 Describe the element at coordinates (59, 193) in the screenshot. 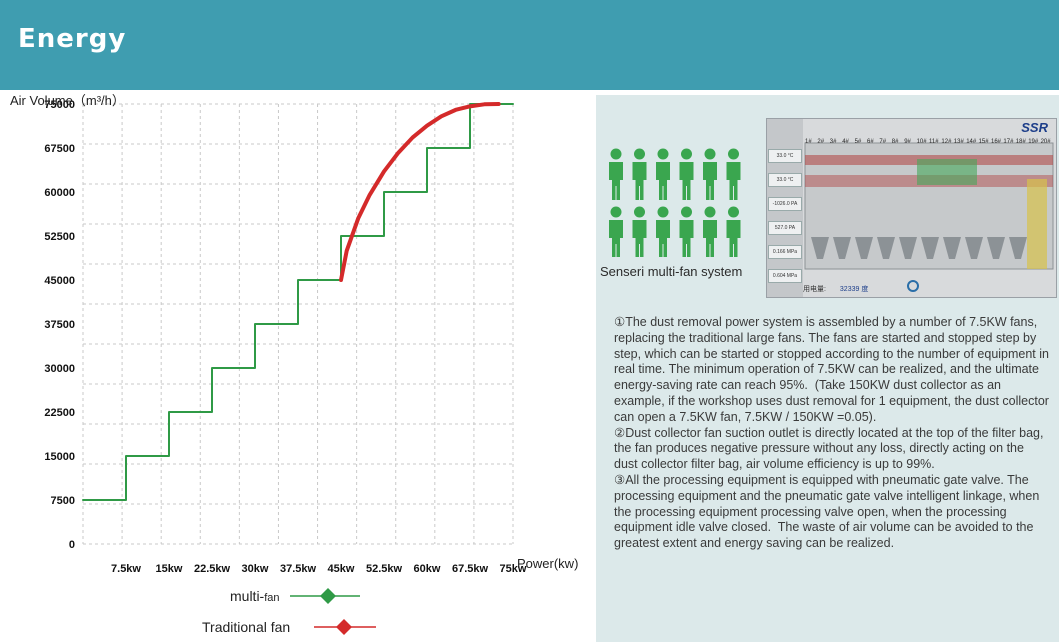

I see `y-tick-label: 60000` at that location.